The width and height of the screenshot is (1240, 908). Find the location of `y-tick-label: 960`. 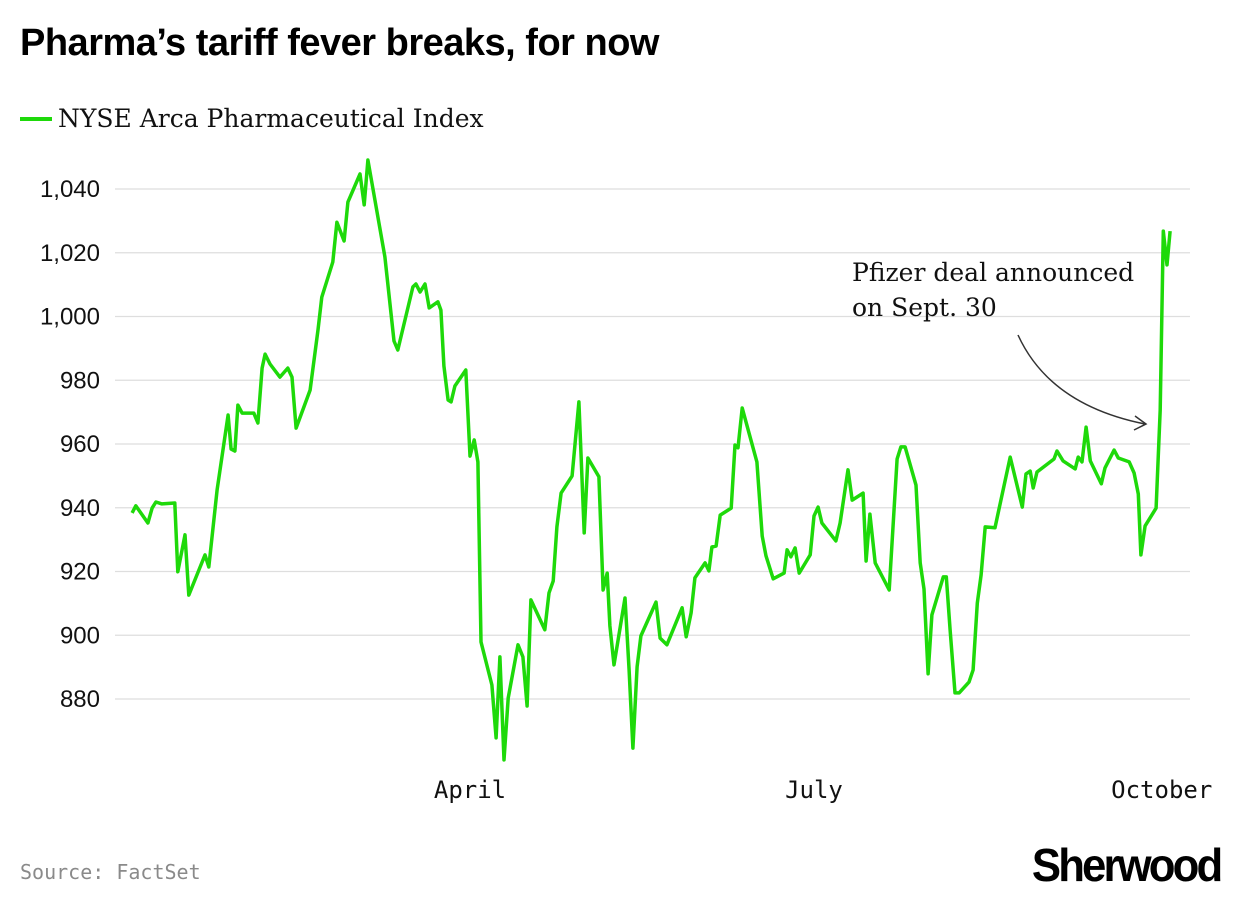

y-tick-label: 960 is located at coordinates (80, 444).